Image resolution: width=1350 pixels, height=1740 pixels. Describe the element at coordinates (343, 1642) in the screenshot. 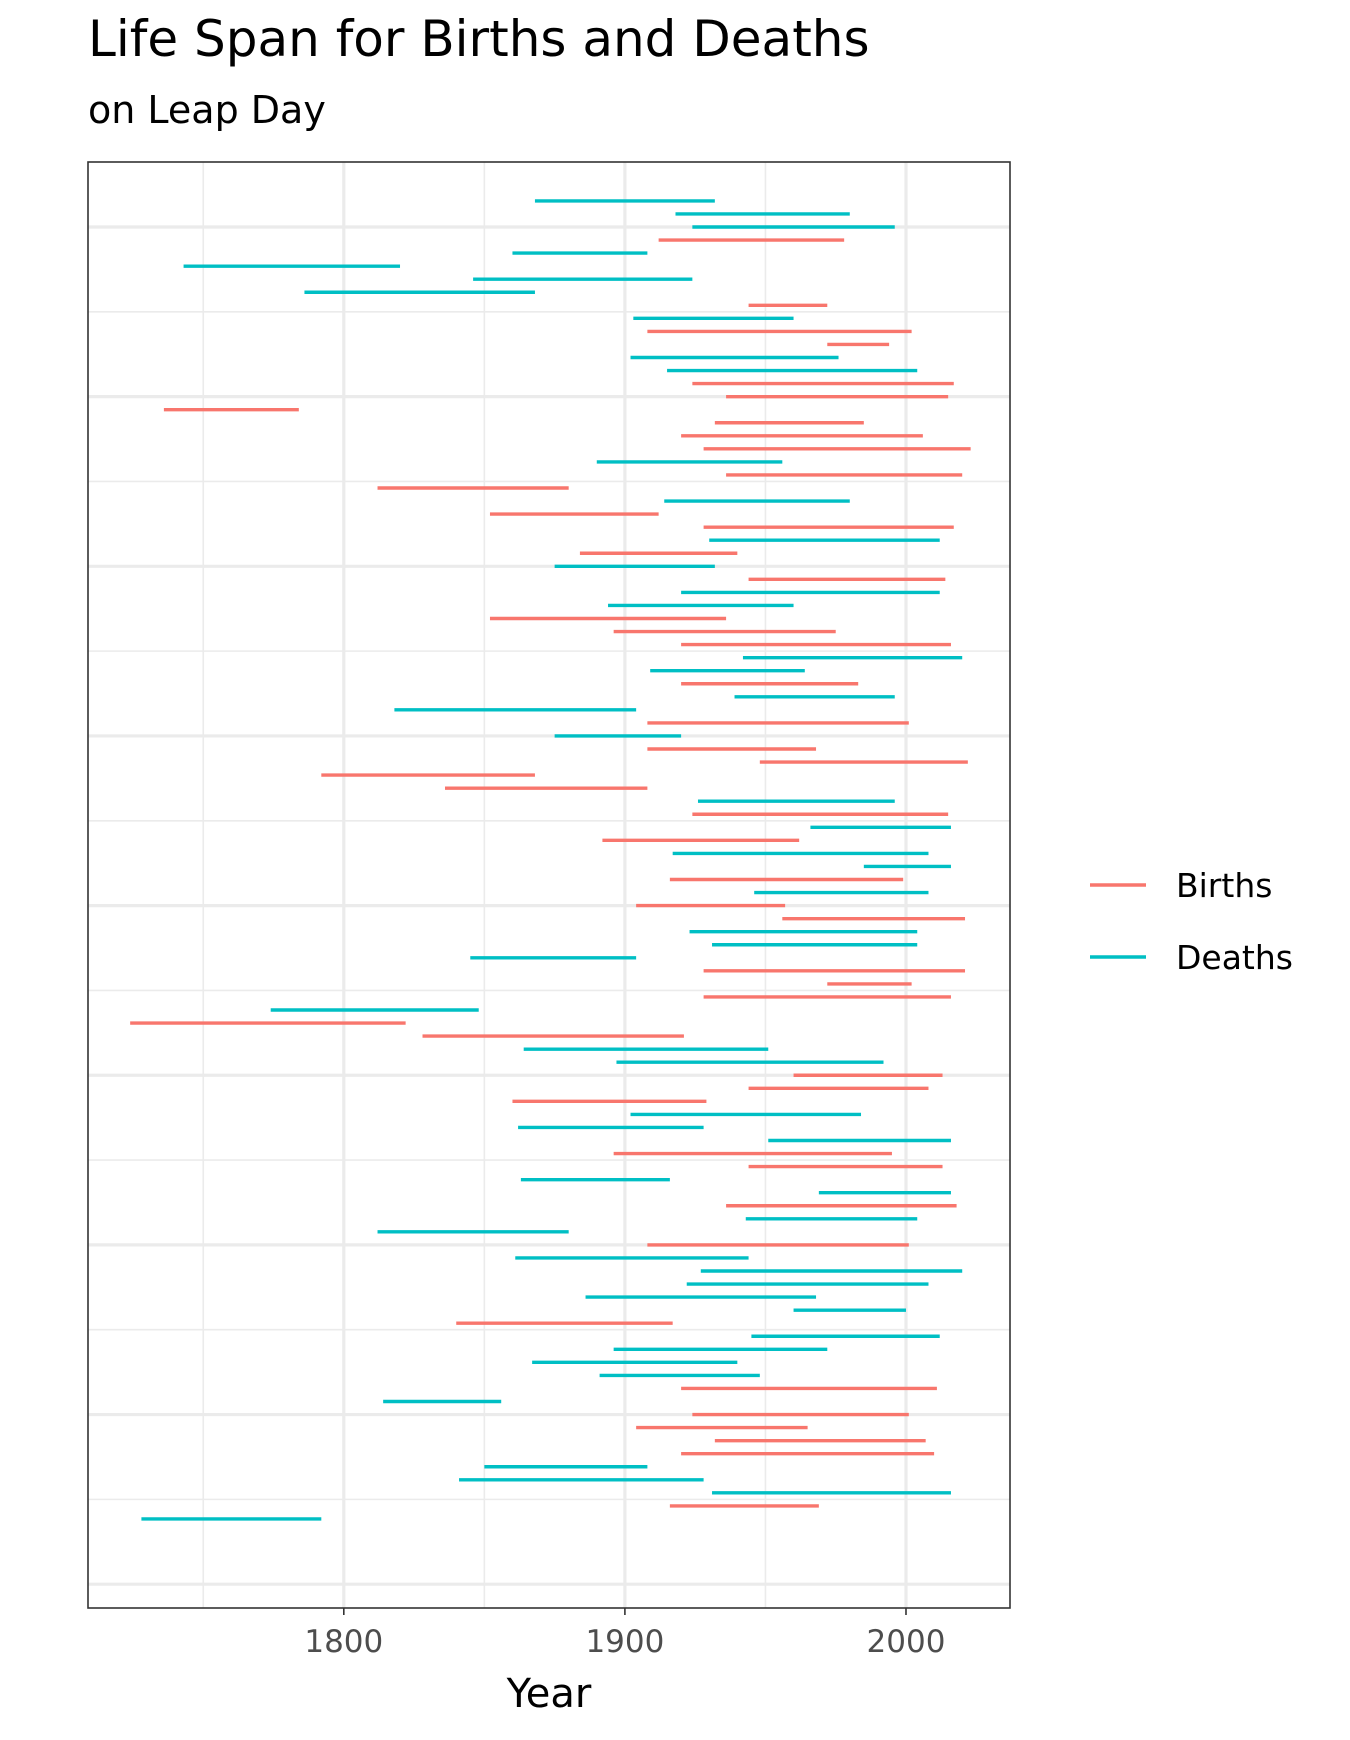

I see `x-tick-label: 1800` at that location.